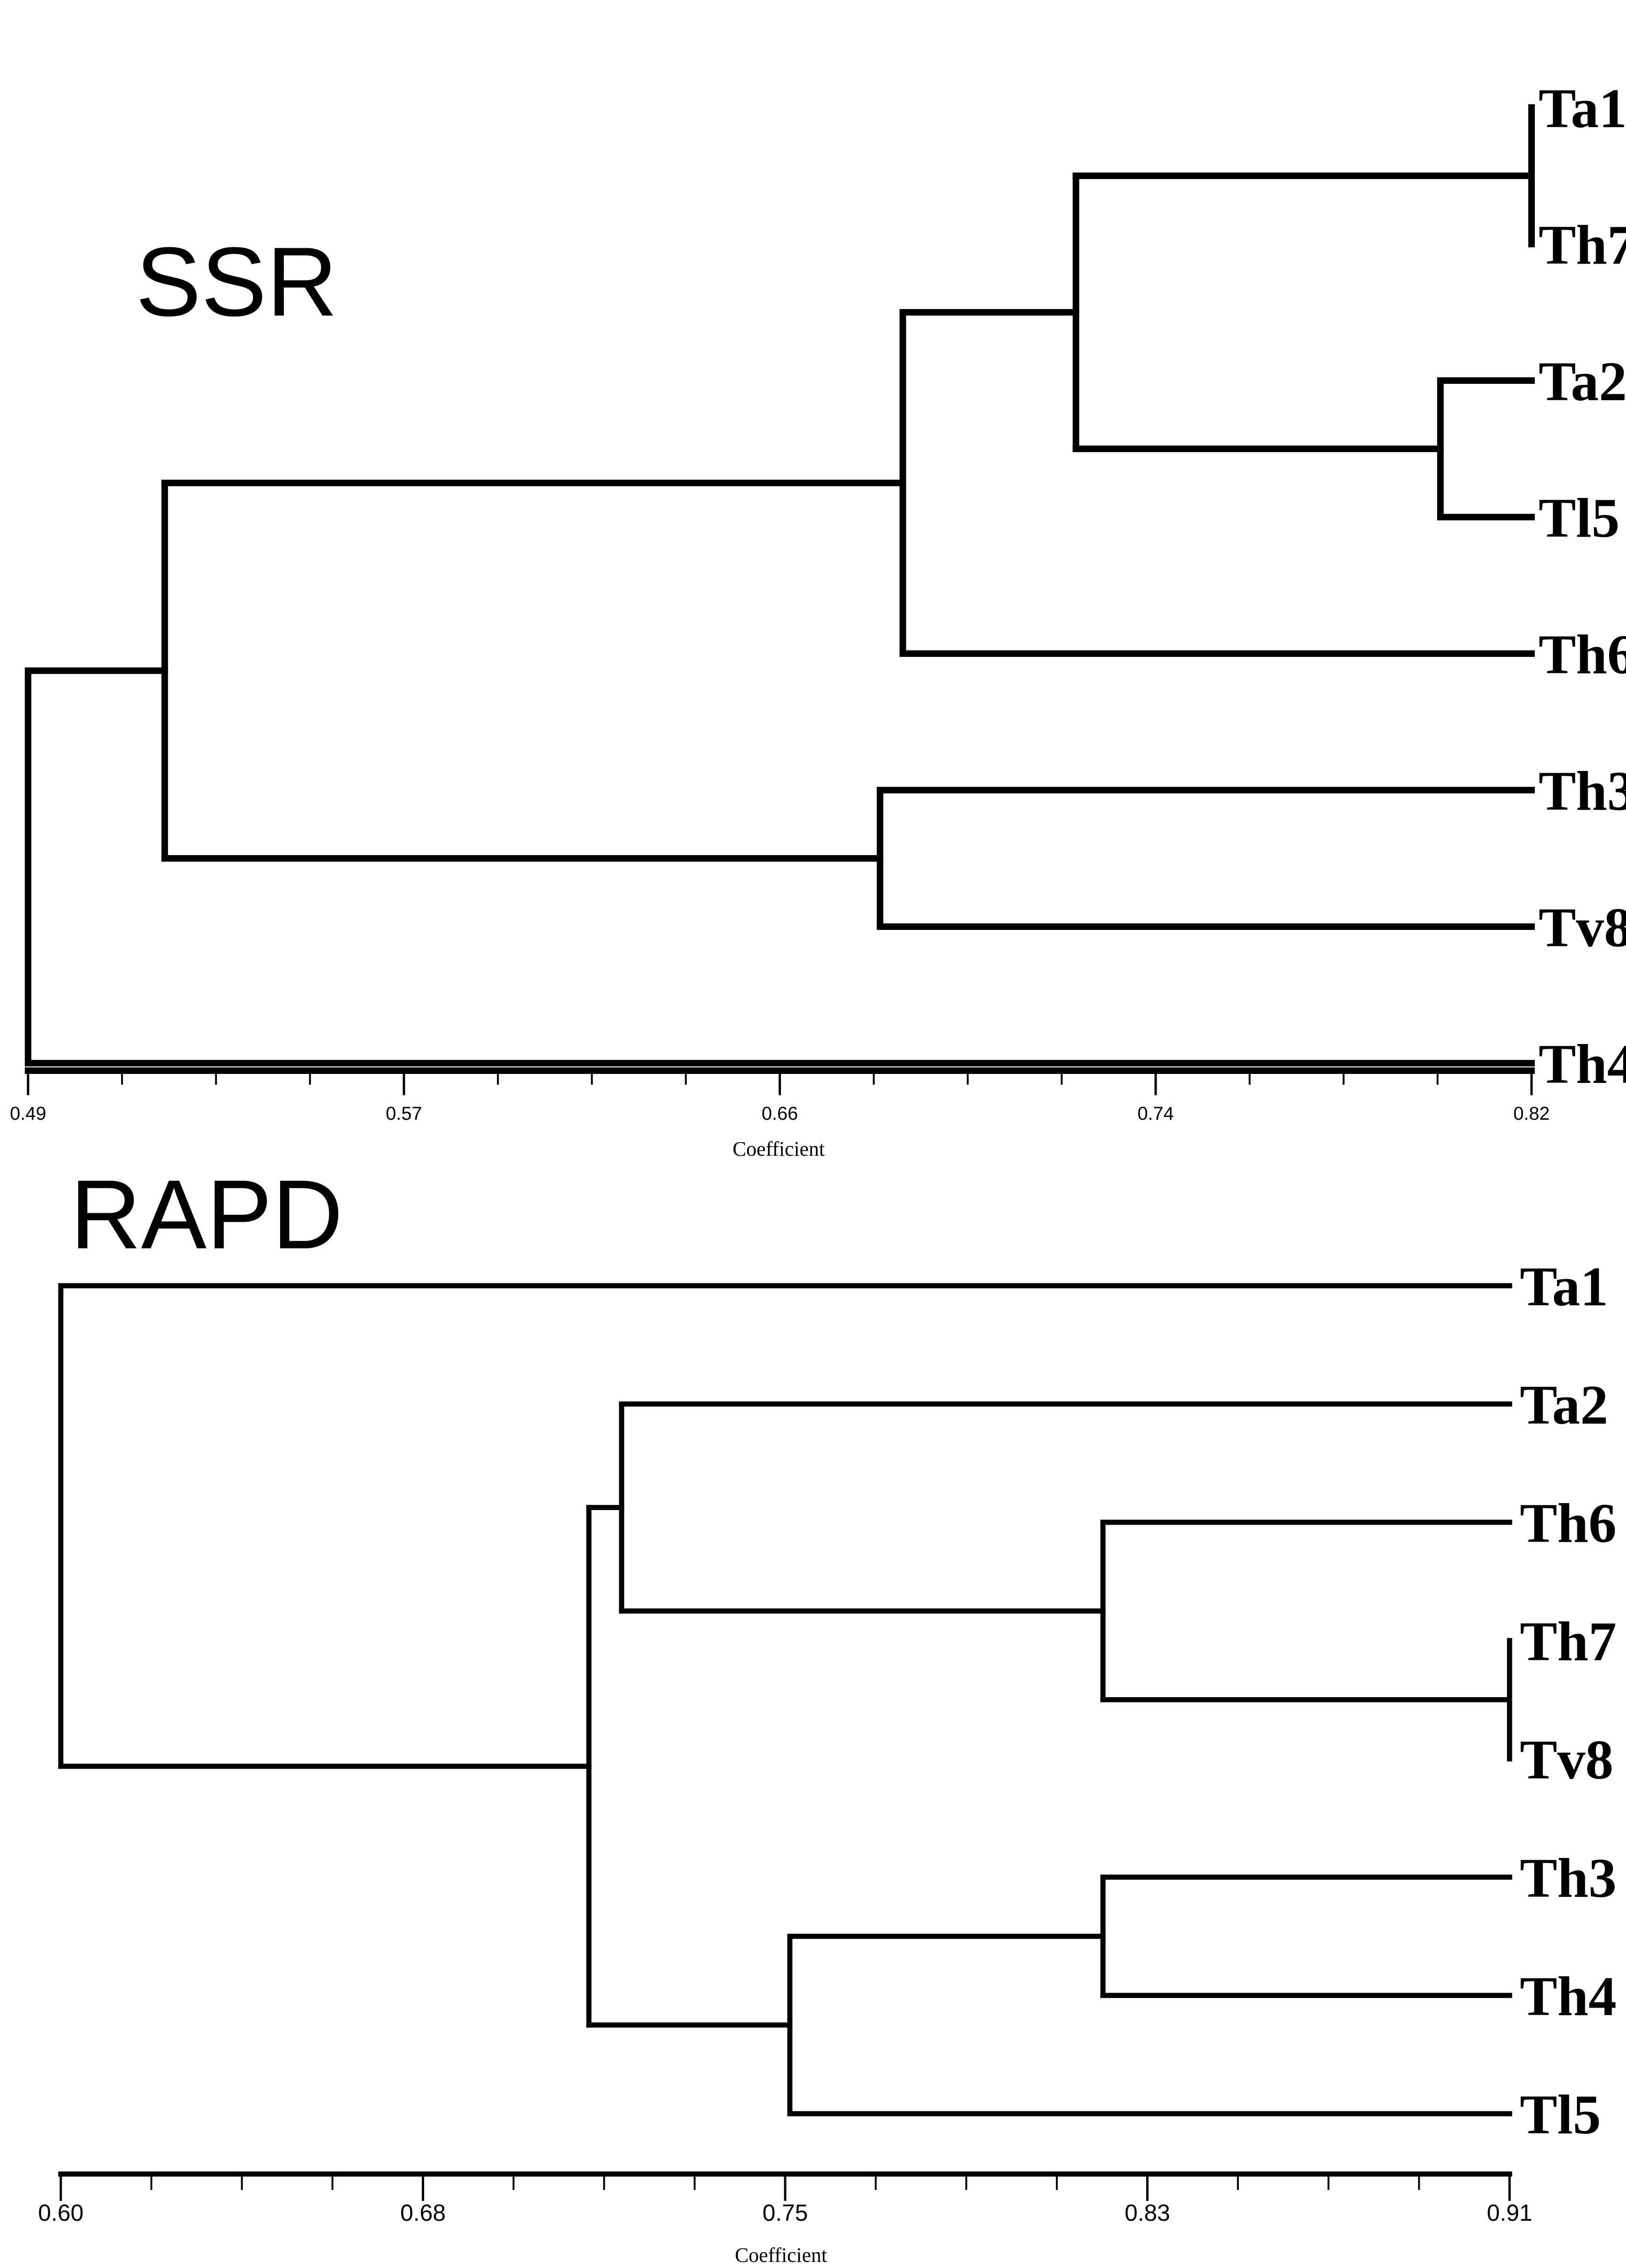 This screenshot has width=1626, height=2268. I want to click on ssr-axis-tick-label: 0.82, so click(1531, 1113).